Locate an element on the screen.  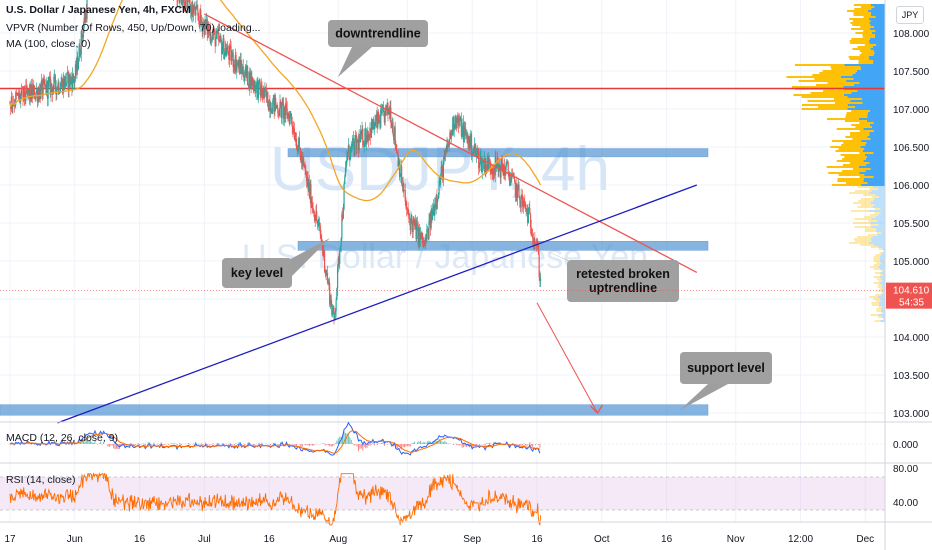
rsi-label: RSI (14, close) is located at coordinates (41, 480).